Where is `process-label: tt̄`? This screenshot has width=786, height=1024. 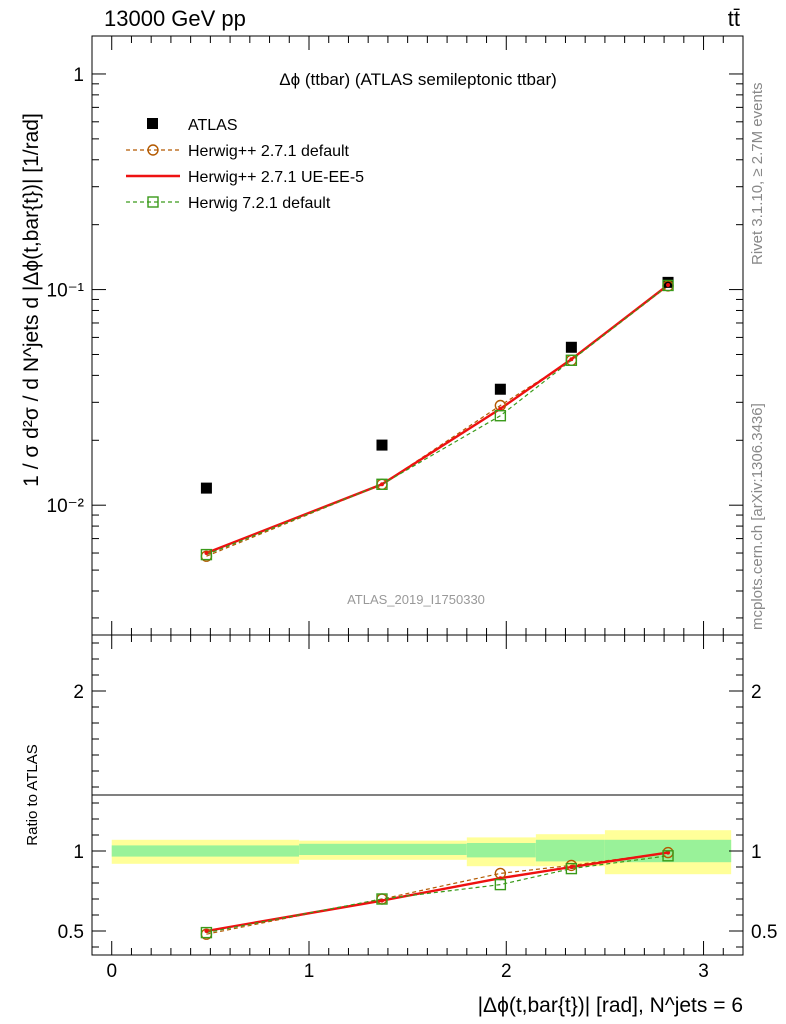
process-label: tt̄ is located at coordinates (734, 18).